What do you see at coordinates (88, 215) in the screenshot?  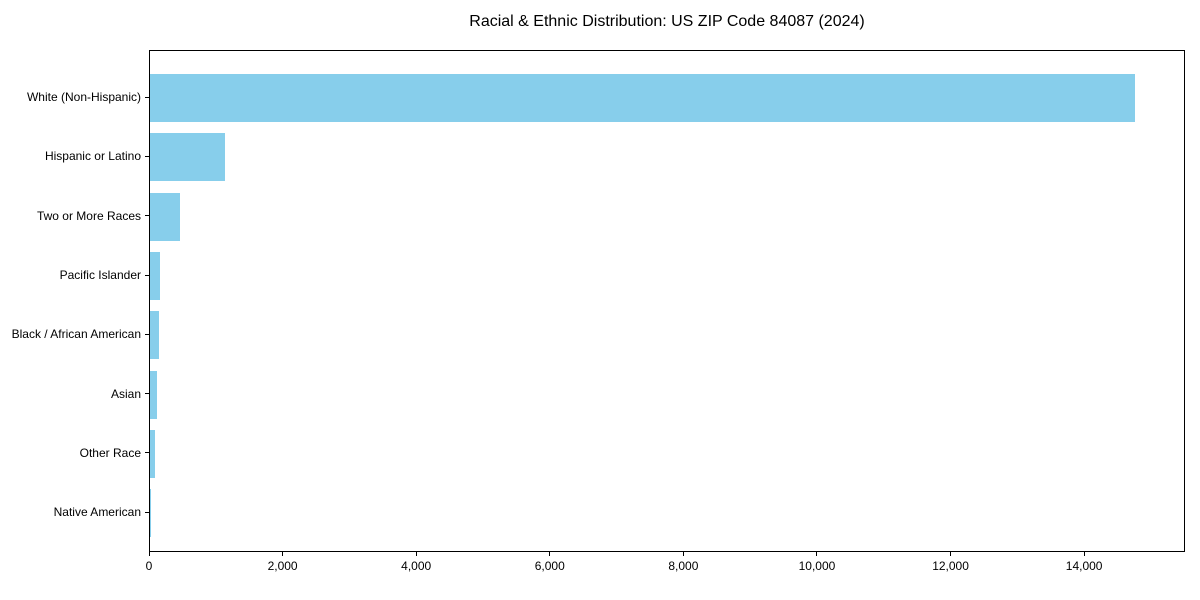 I see `y-tick-label: Two or More Races` at bounding box center [88, 215].